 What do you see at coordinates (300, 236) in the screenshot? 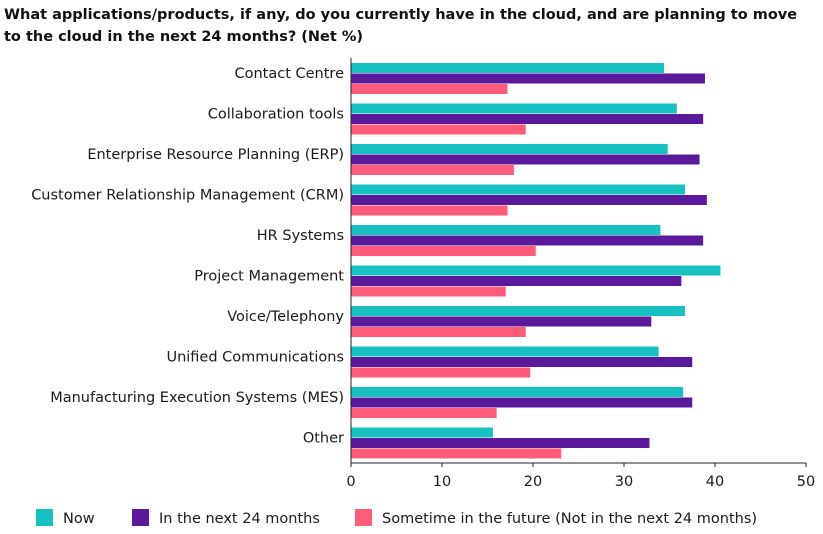
I see `category-label: HR Systems` at bounding box center [300, 236].